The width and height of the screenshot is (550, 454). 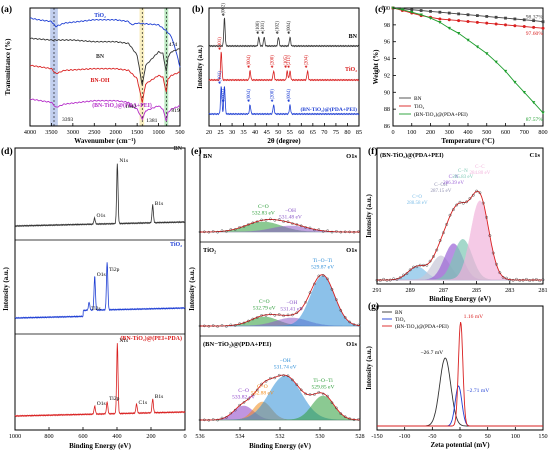 I want to click on b-peak-label: ♠(004), so click(x=289, y=95).